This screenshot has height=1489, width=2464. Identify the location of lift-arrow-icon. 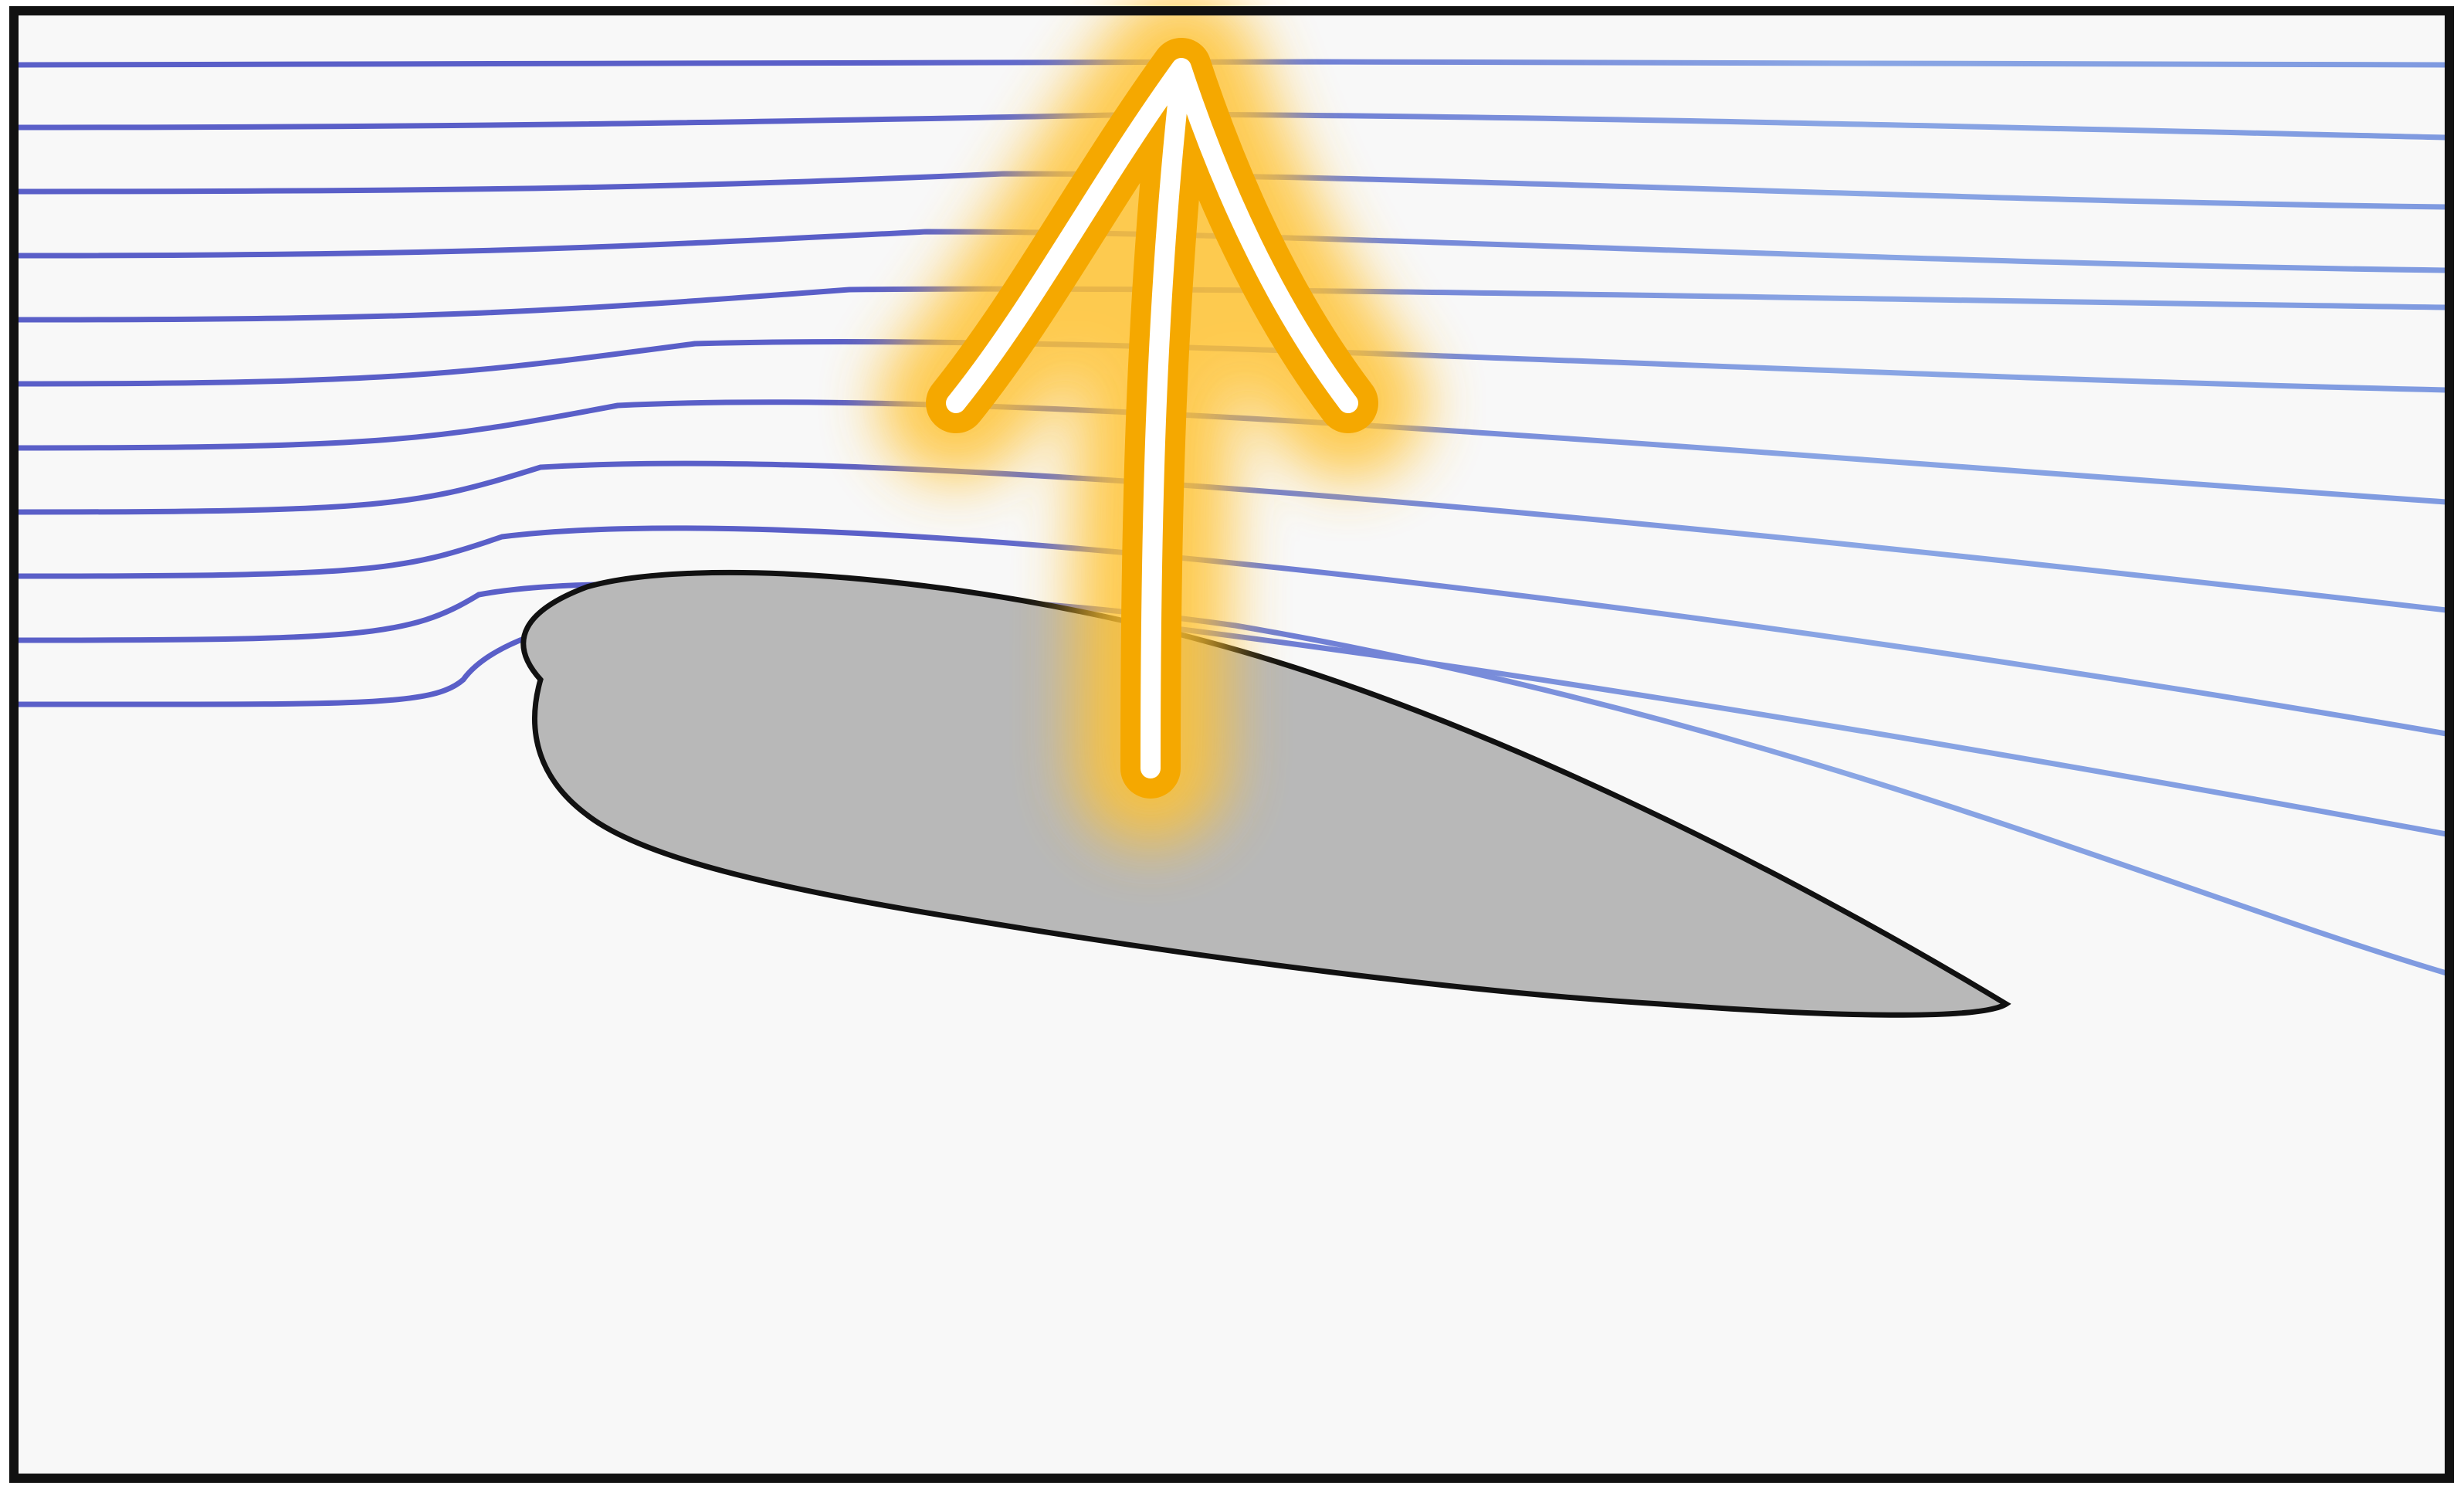
(1152, 423).